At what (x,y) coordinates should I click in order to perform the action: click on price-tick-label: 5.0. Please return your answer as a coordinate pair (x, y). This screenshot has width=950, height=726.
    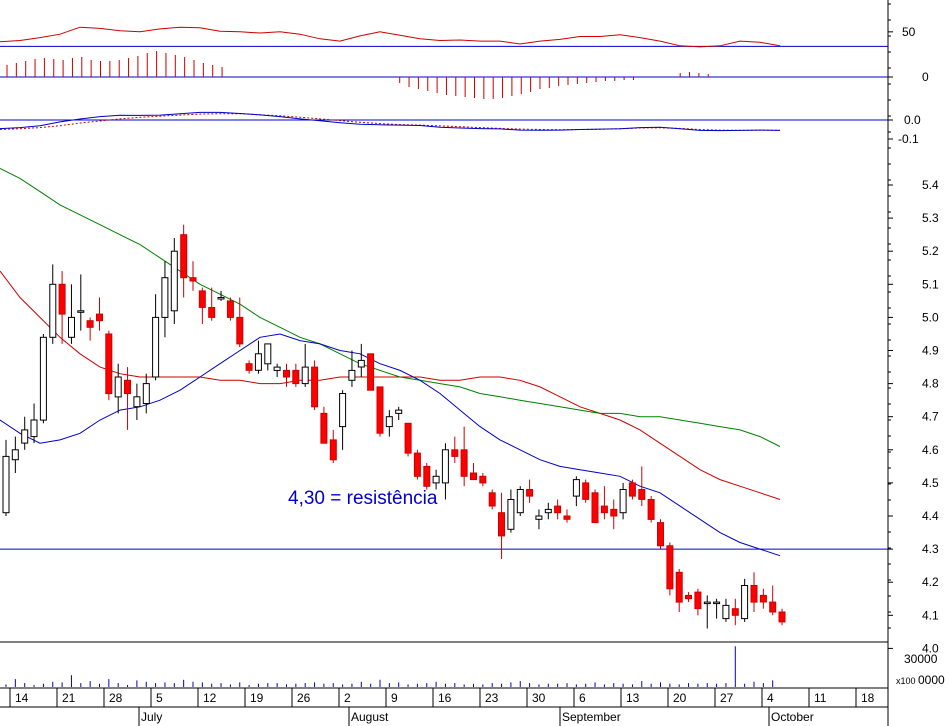
    Looking at the image, I should click on (930, 317).